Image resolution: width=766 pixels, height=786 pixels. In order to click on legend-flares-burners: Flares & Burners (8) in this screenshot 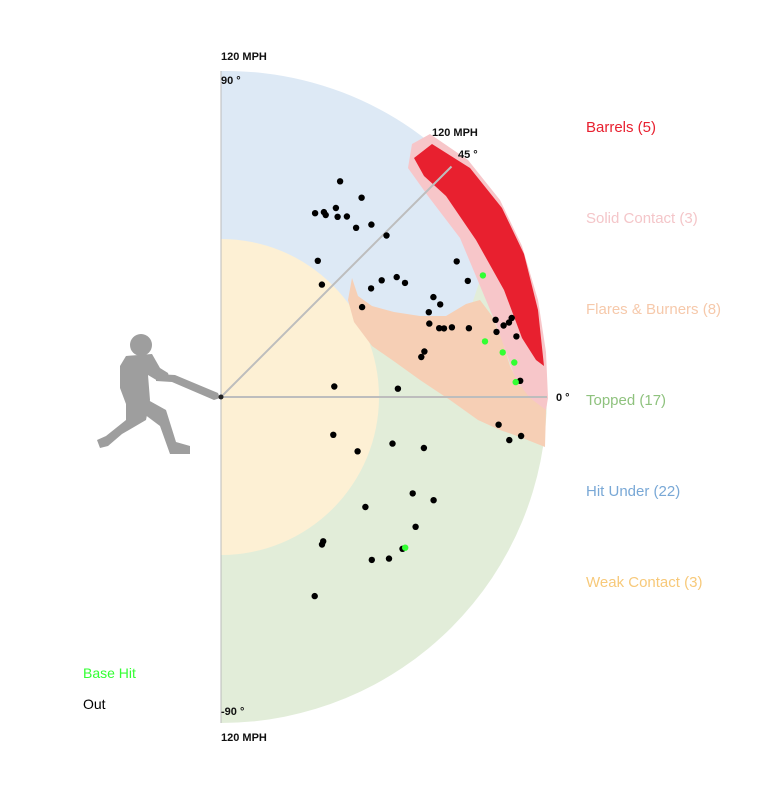, I will do `click(653, 309)`.